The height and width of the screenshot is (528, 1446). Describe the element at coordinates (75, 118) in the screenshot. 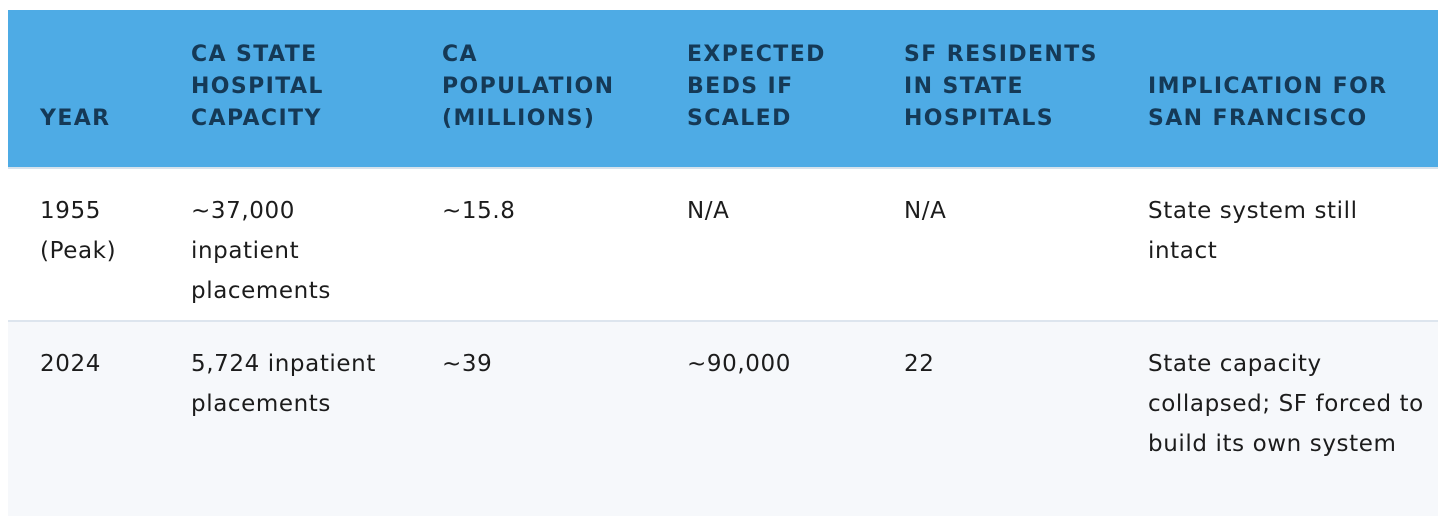

I see `header-year: YEAR` at that location.